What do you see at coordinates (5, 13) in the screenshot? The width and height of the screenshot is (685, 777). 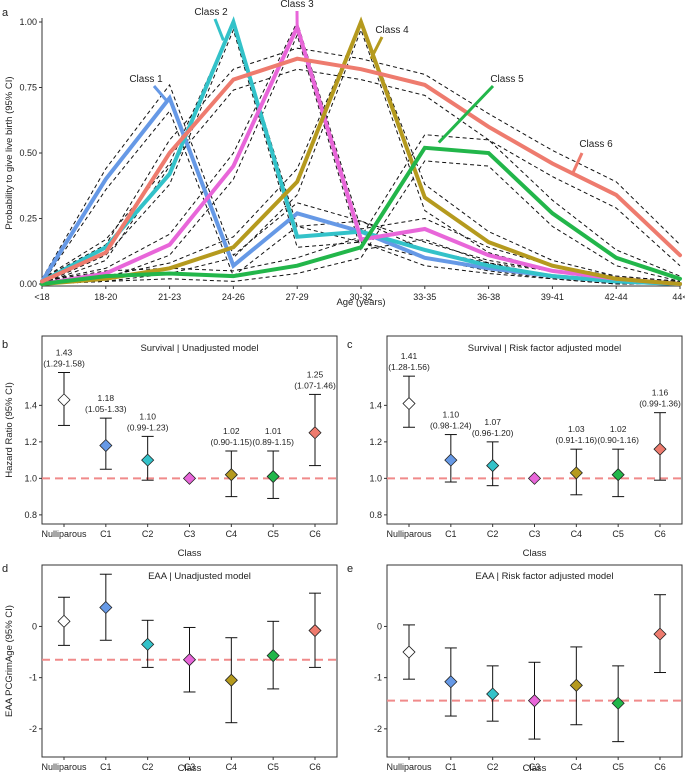 I see `panel-letter: a` at bounding box center [5, 13].